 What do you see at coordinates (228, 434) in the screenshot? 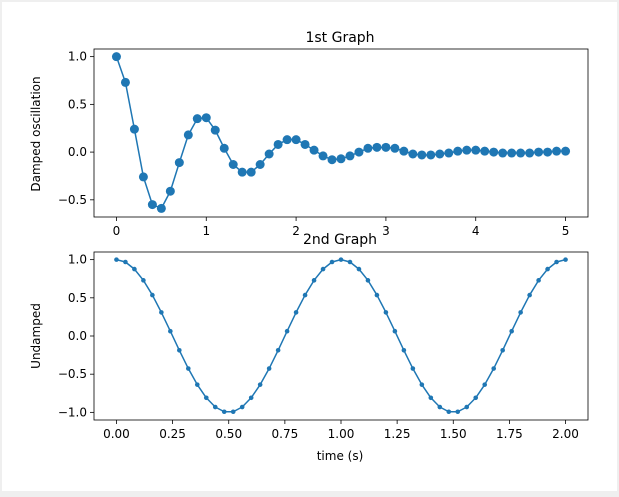
I see `x-tick-label: 0.50` at bounding box center [228, 434].